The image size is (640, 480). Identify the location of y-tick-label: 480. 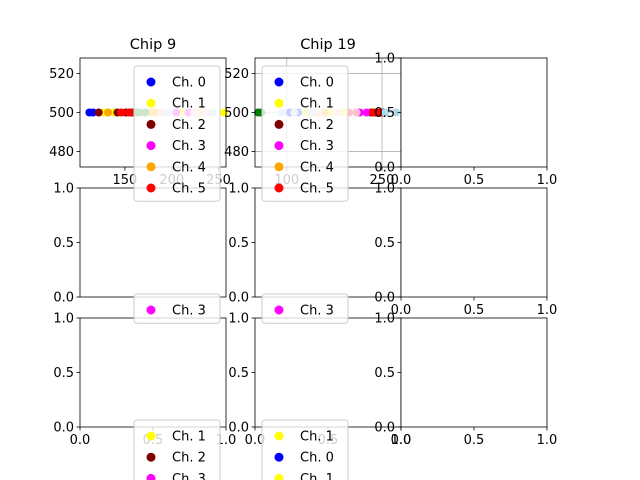
(61, 152).